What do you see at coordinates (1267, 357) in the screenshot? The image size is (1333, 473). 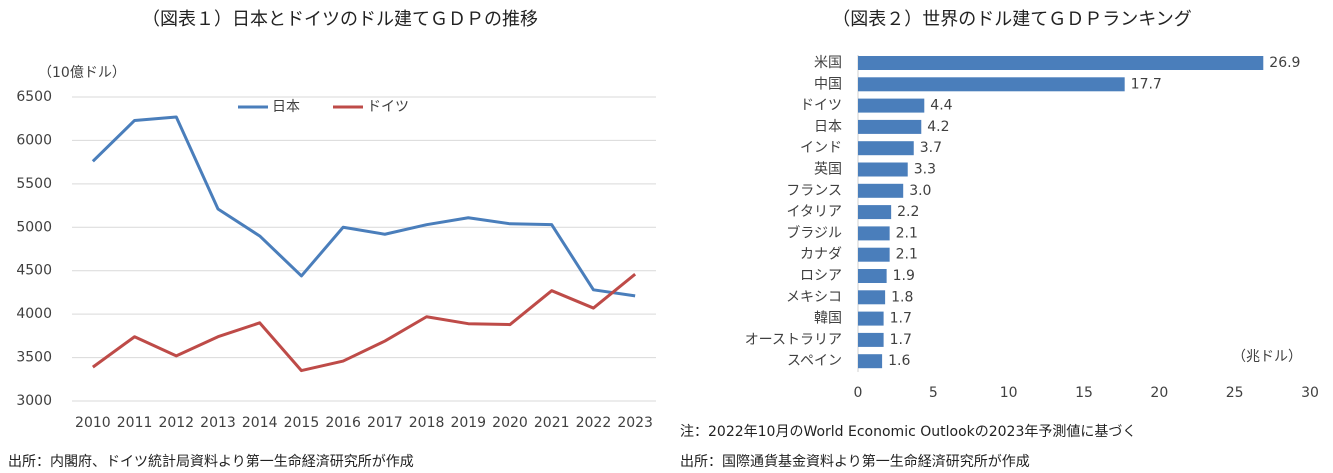 I see `x-axis-label: （兆ドル）` at bounding box center [1267, 357].